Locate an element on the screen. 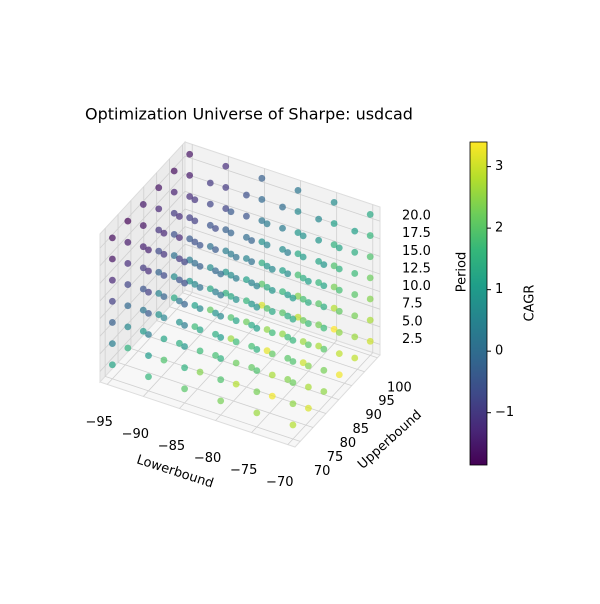  tick-label: −70 is located at coordinates (279, 482).